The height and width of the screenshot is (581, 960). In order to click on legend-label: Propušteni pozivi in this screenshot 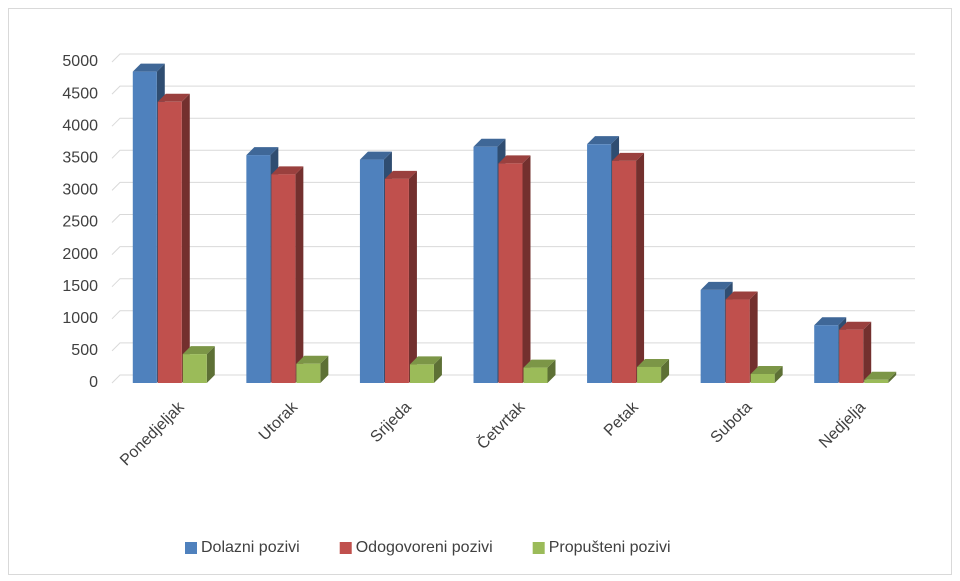, I will do `click(610, 547)`.